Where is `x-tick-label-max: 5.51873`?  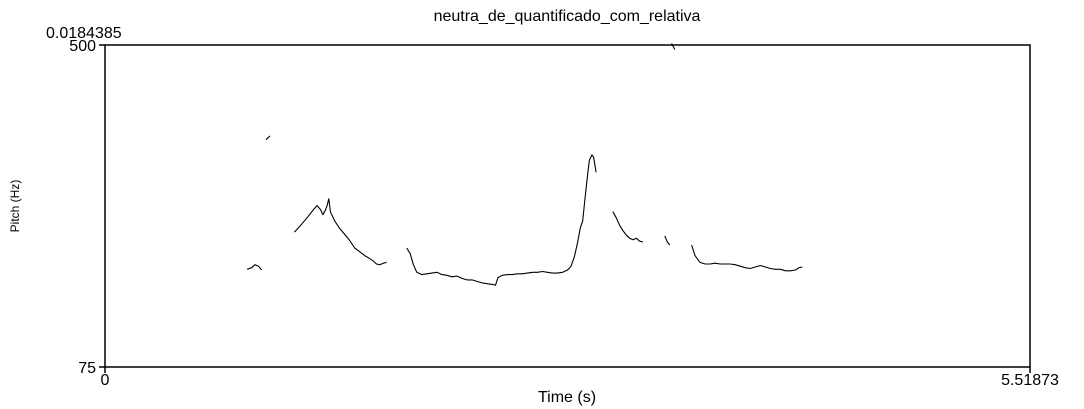 x-tick-label-max: 5.51873 is located at coordinates (1030, 380).